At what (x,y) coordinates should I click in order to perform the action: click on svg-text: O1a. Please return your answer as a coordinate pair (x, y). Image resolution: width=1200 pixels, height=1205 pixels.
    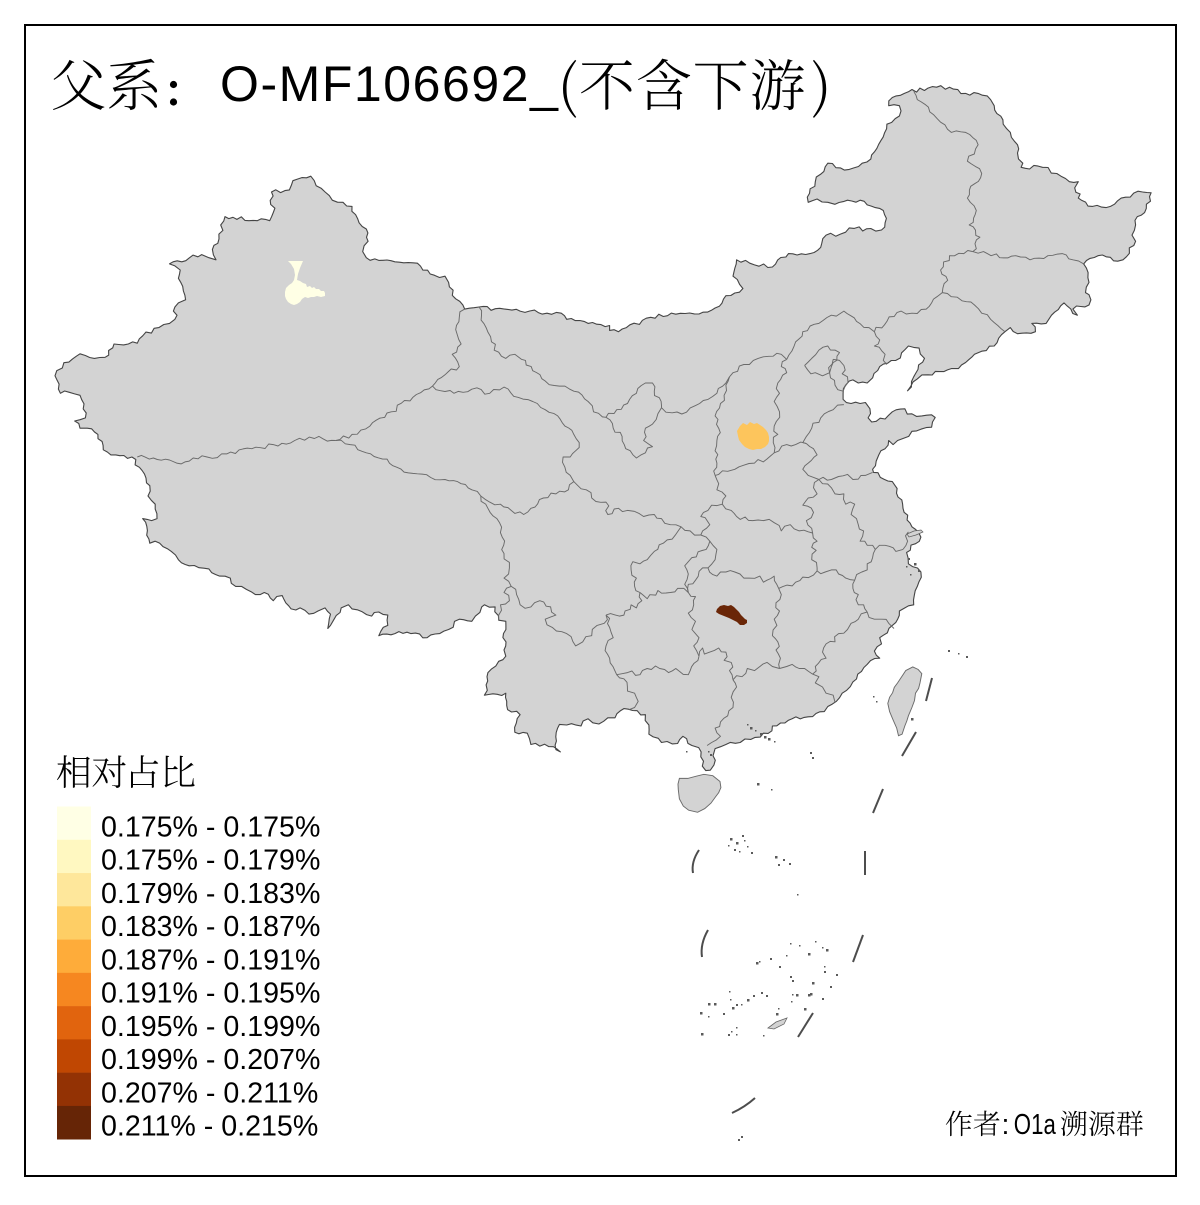
    Looking at the image, I should click on (1035, 1124).